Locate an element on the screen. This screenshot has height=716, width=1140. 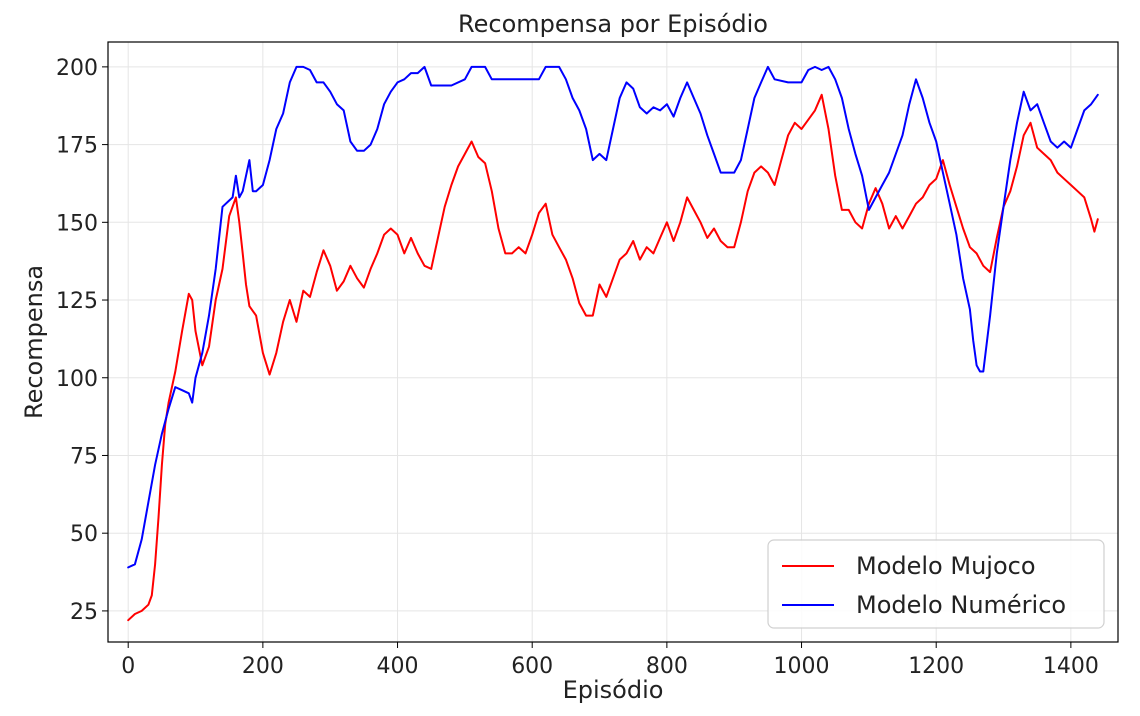
legend-box is located at coordinates (936, 584).